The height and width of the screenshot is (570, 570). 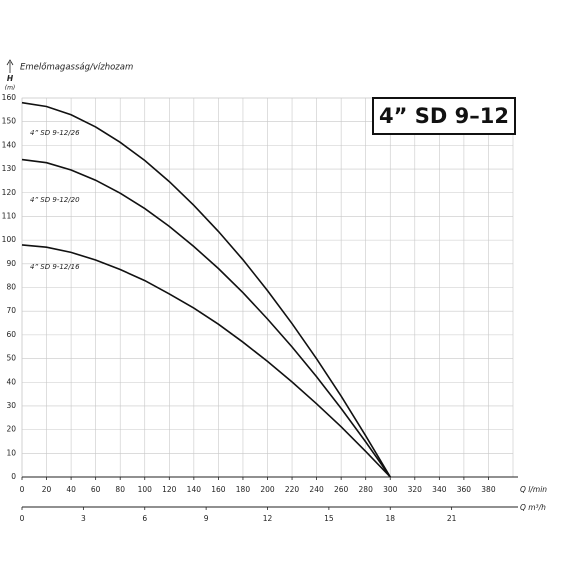 I want to click on curve-label: 4” SD 9-12/20, so click(x=55, y=200).